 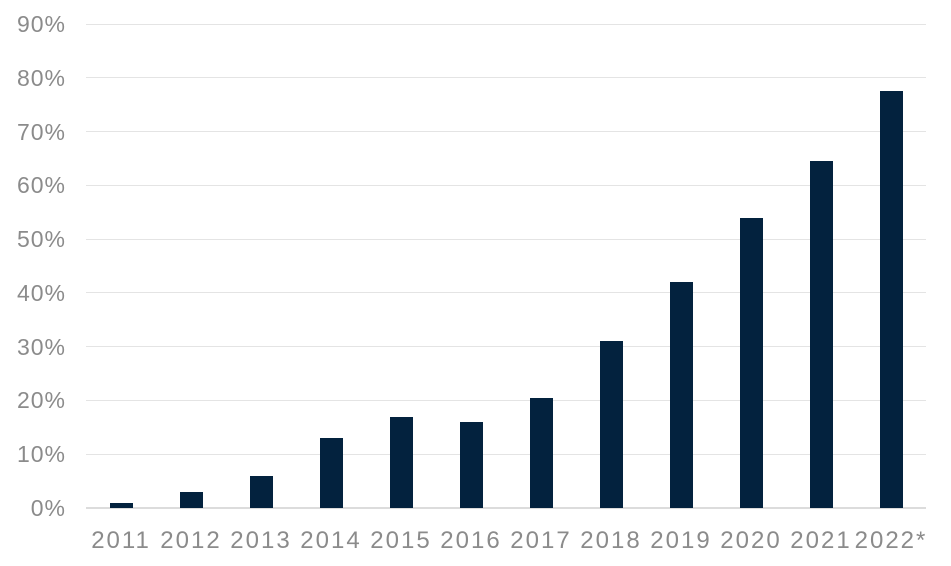 I want to click on x-axis-tick-label-2021: 2021, so click(x=821, y=540).